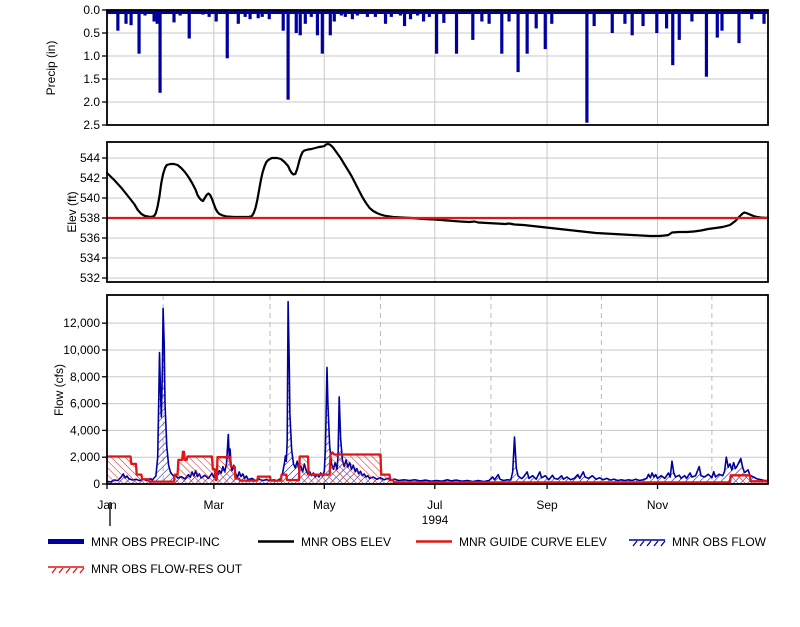 The image size is (800, 627). Describe the element at coordinates (85, 457) in the screenshot. I see `svg-text: 2,000` at that location.